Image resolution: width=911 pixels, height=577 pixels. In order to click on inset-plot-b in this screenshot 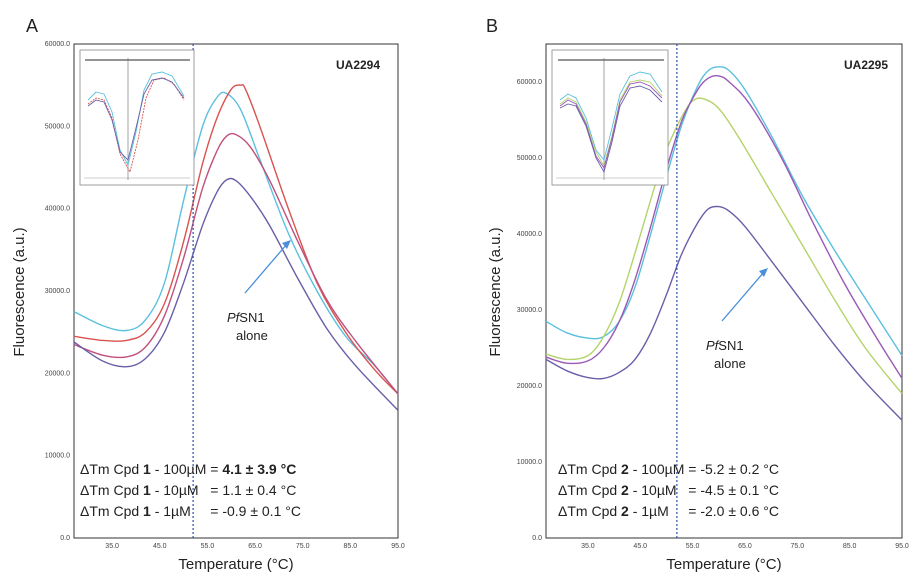, I will do `click(610, 117)`.